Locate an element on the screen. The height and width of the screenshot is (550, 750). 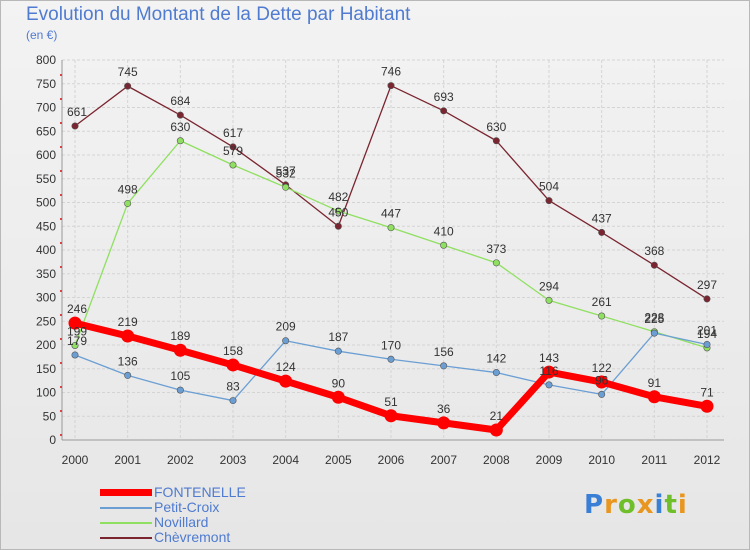
data-label: 537 is located at coordinates (286, 171).